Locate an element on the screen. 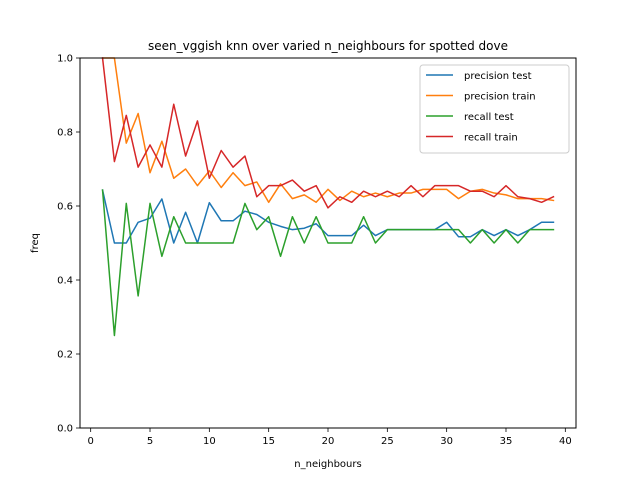 The image size is (640, 480). y-tick-label: 0.8 is located at coordinates (65, 133).